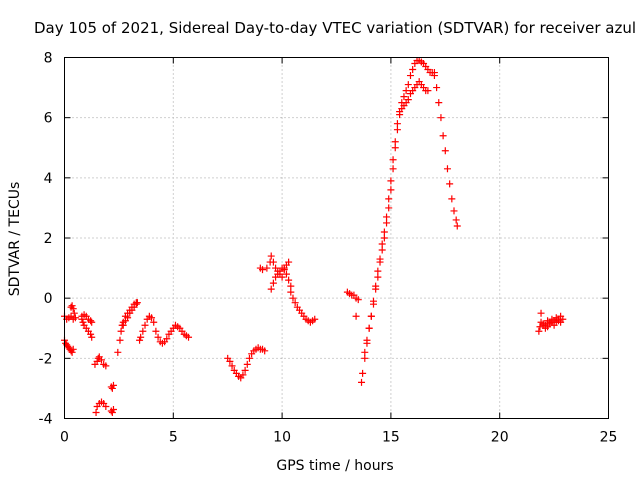  I want to click on series-seg17, so click(352, 296).